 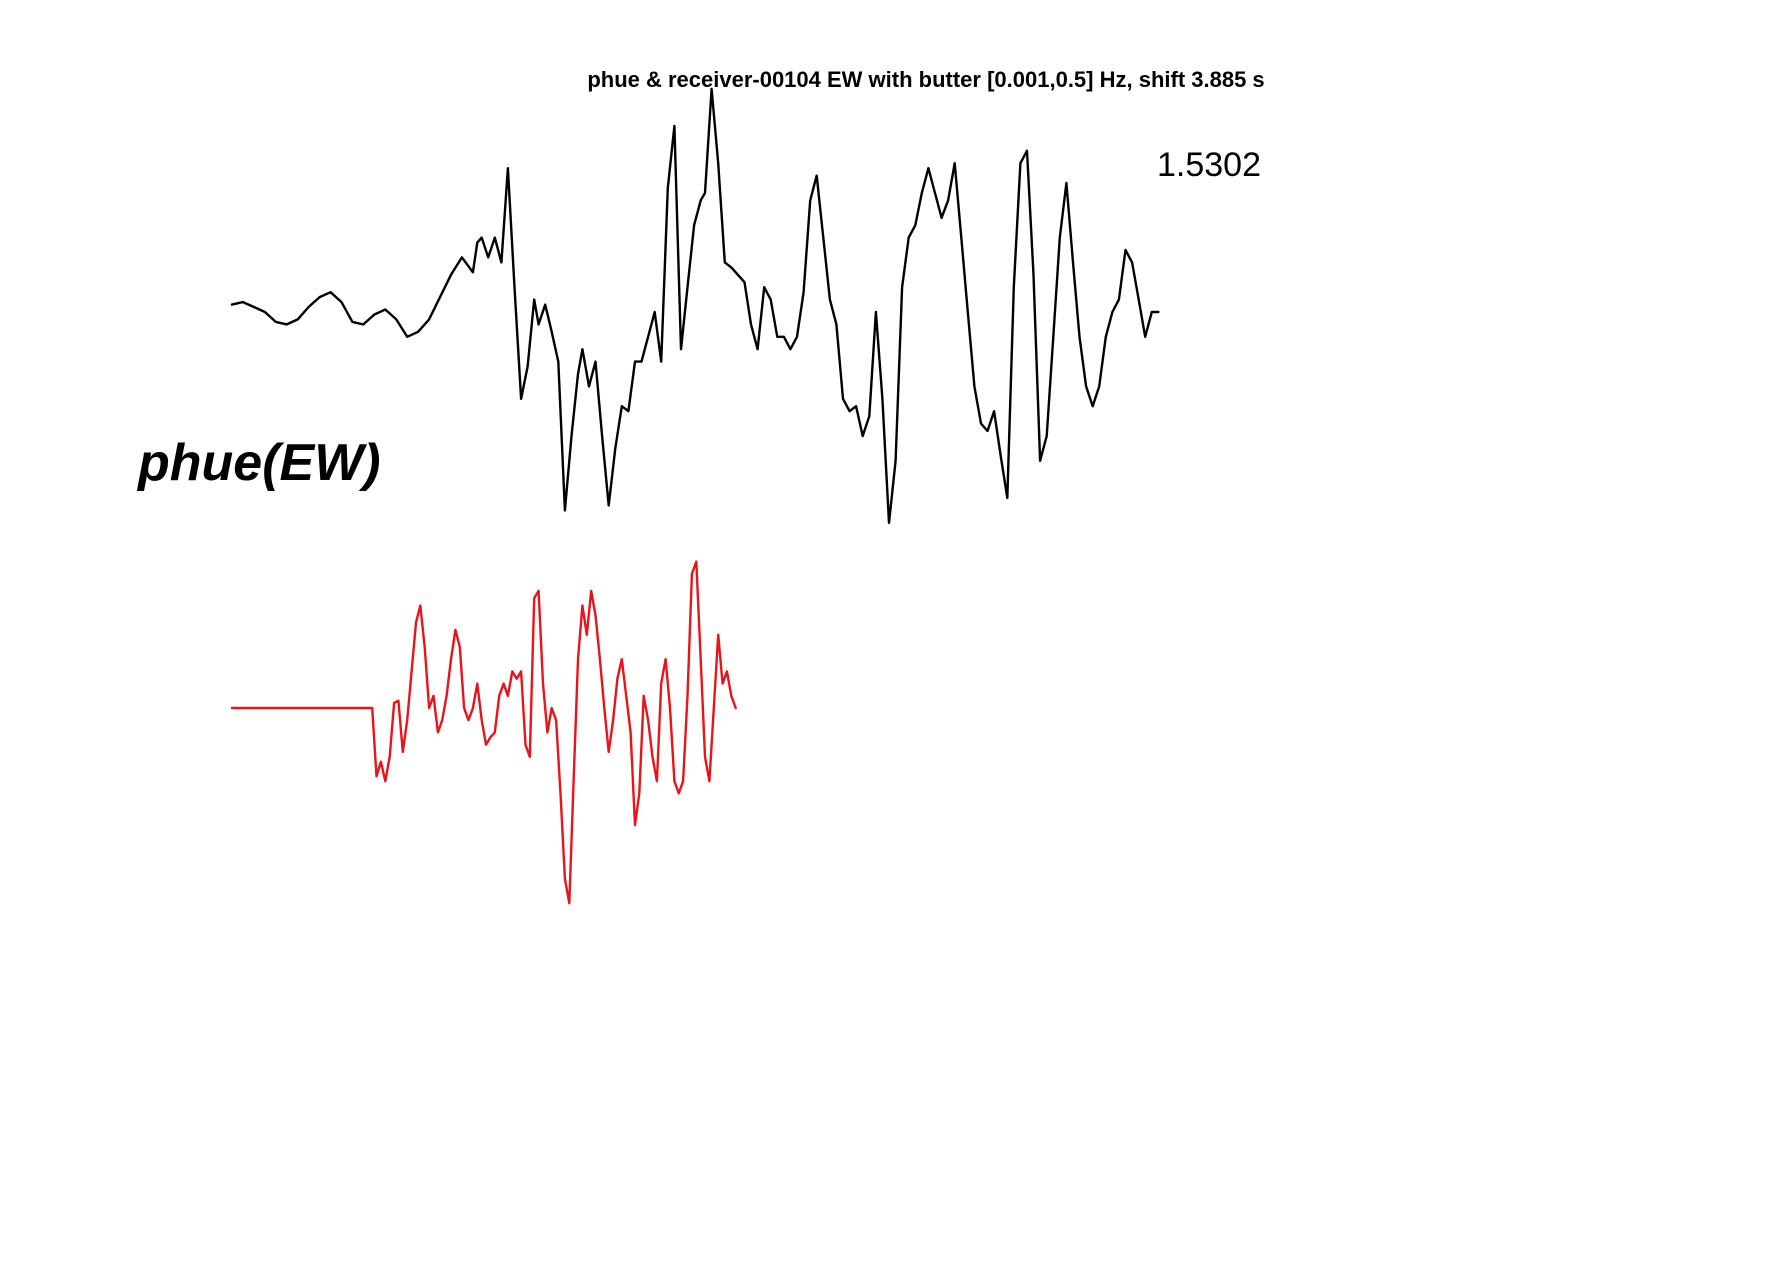 I want to click on trace-receiver-00104-ew, so click(x=483, y=732).